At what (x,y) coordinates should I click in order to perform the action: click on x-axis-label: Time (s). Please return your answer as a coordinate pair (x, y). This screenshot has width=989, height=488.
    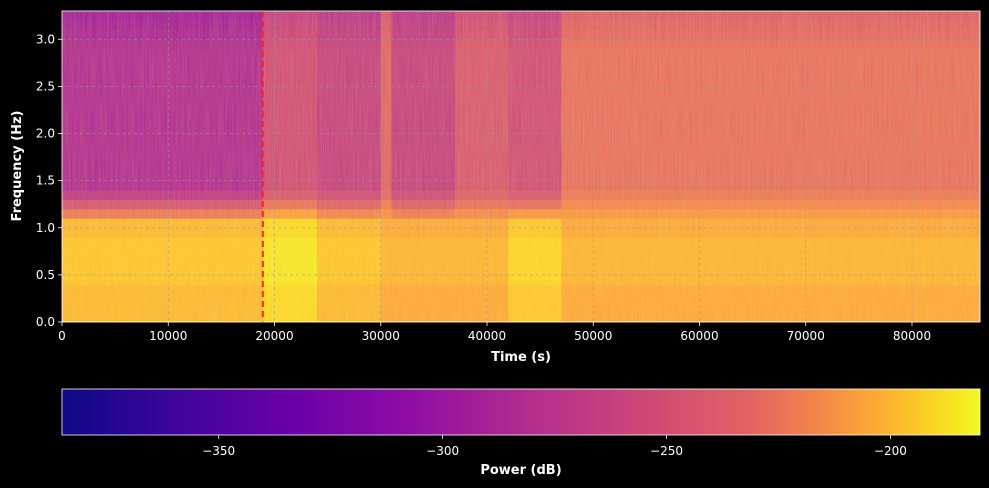
    Looking at the image, I should click on (521, 357).